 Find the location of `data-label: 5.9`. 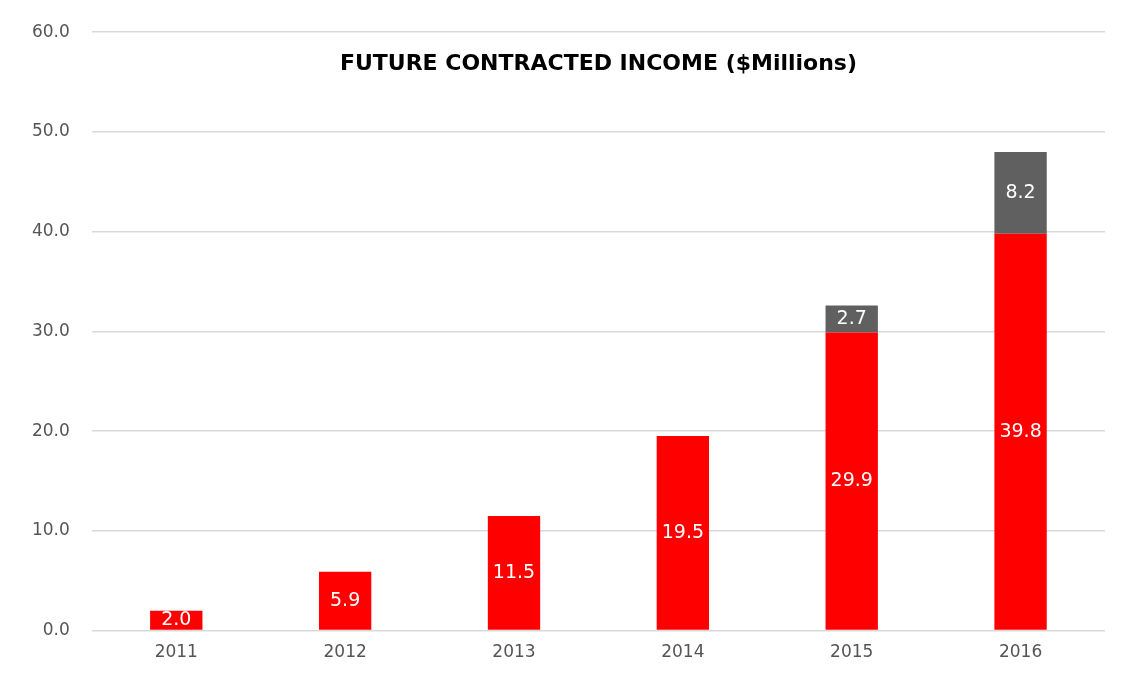

data-label: 5.9 is located at coordinates (345, 598).